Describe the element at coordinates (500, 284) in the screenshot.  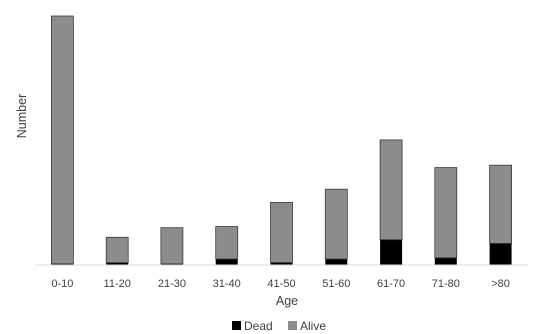
I see `x-tick-label: >80` at that location.